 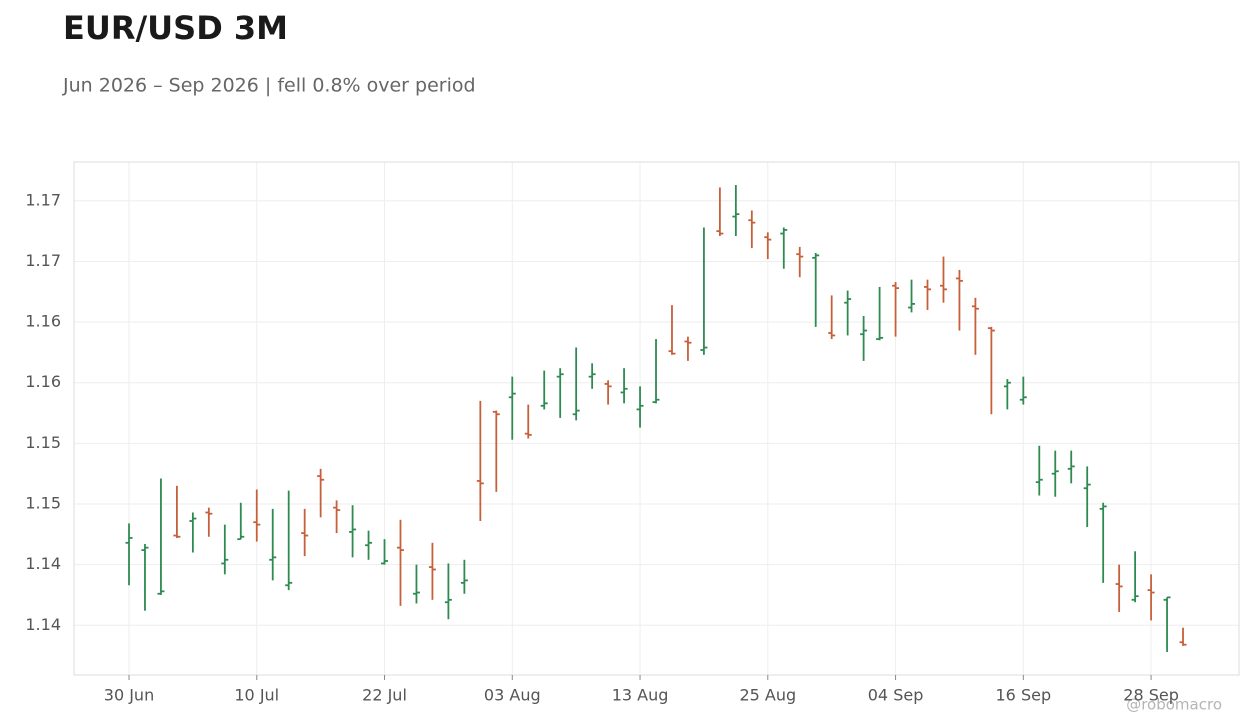 What do you see at coordinates (640, 695) in the screenshot?
I see `x-tick-label: 13 Aug` at bounding box center [640, 695].